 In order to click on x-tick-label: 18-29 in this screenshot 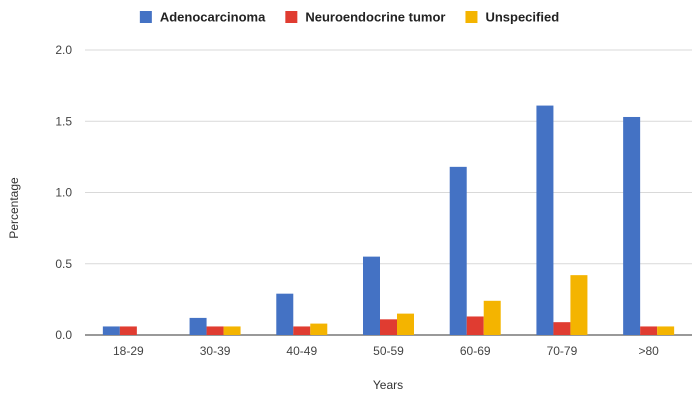, I will do `click(128, 351)`.